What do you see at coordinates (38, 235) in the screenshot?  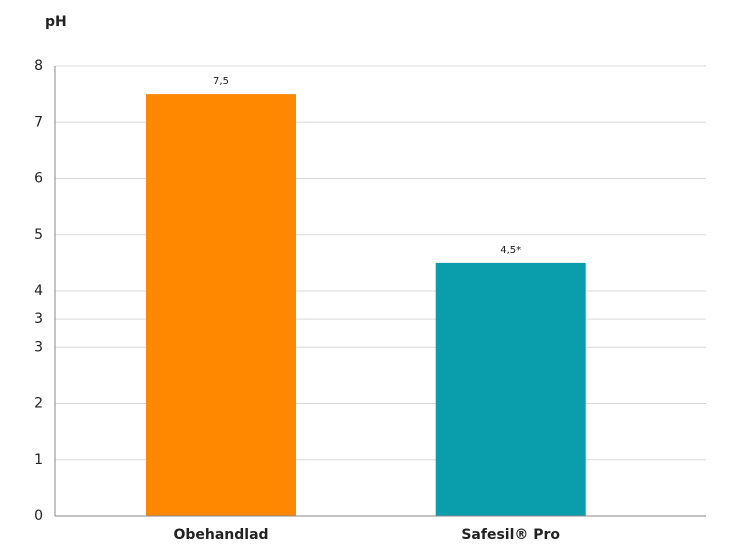 I see `y-tick-label: 5` at bounding box center [38, 235].